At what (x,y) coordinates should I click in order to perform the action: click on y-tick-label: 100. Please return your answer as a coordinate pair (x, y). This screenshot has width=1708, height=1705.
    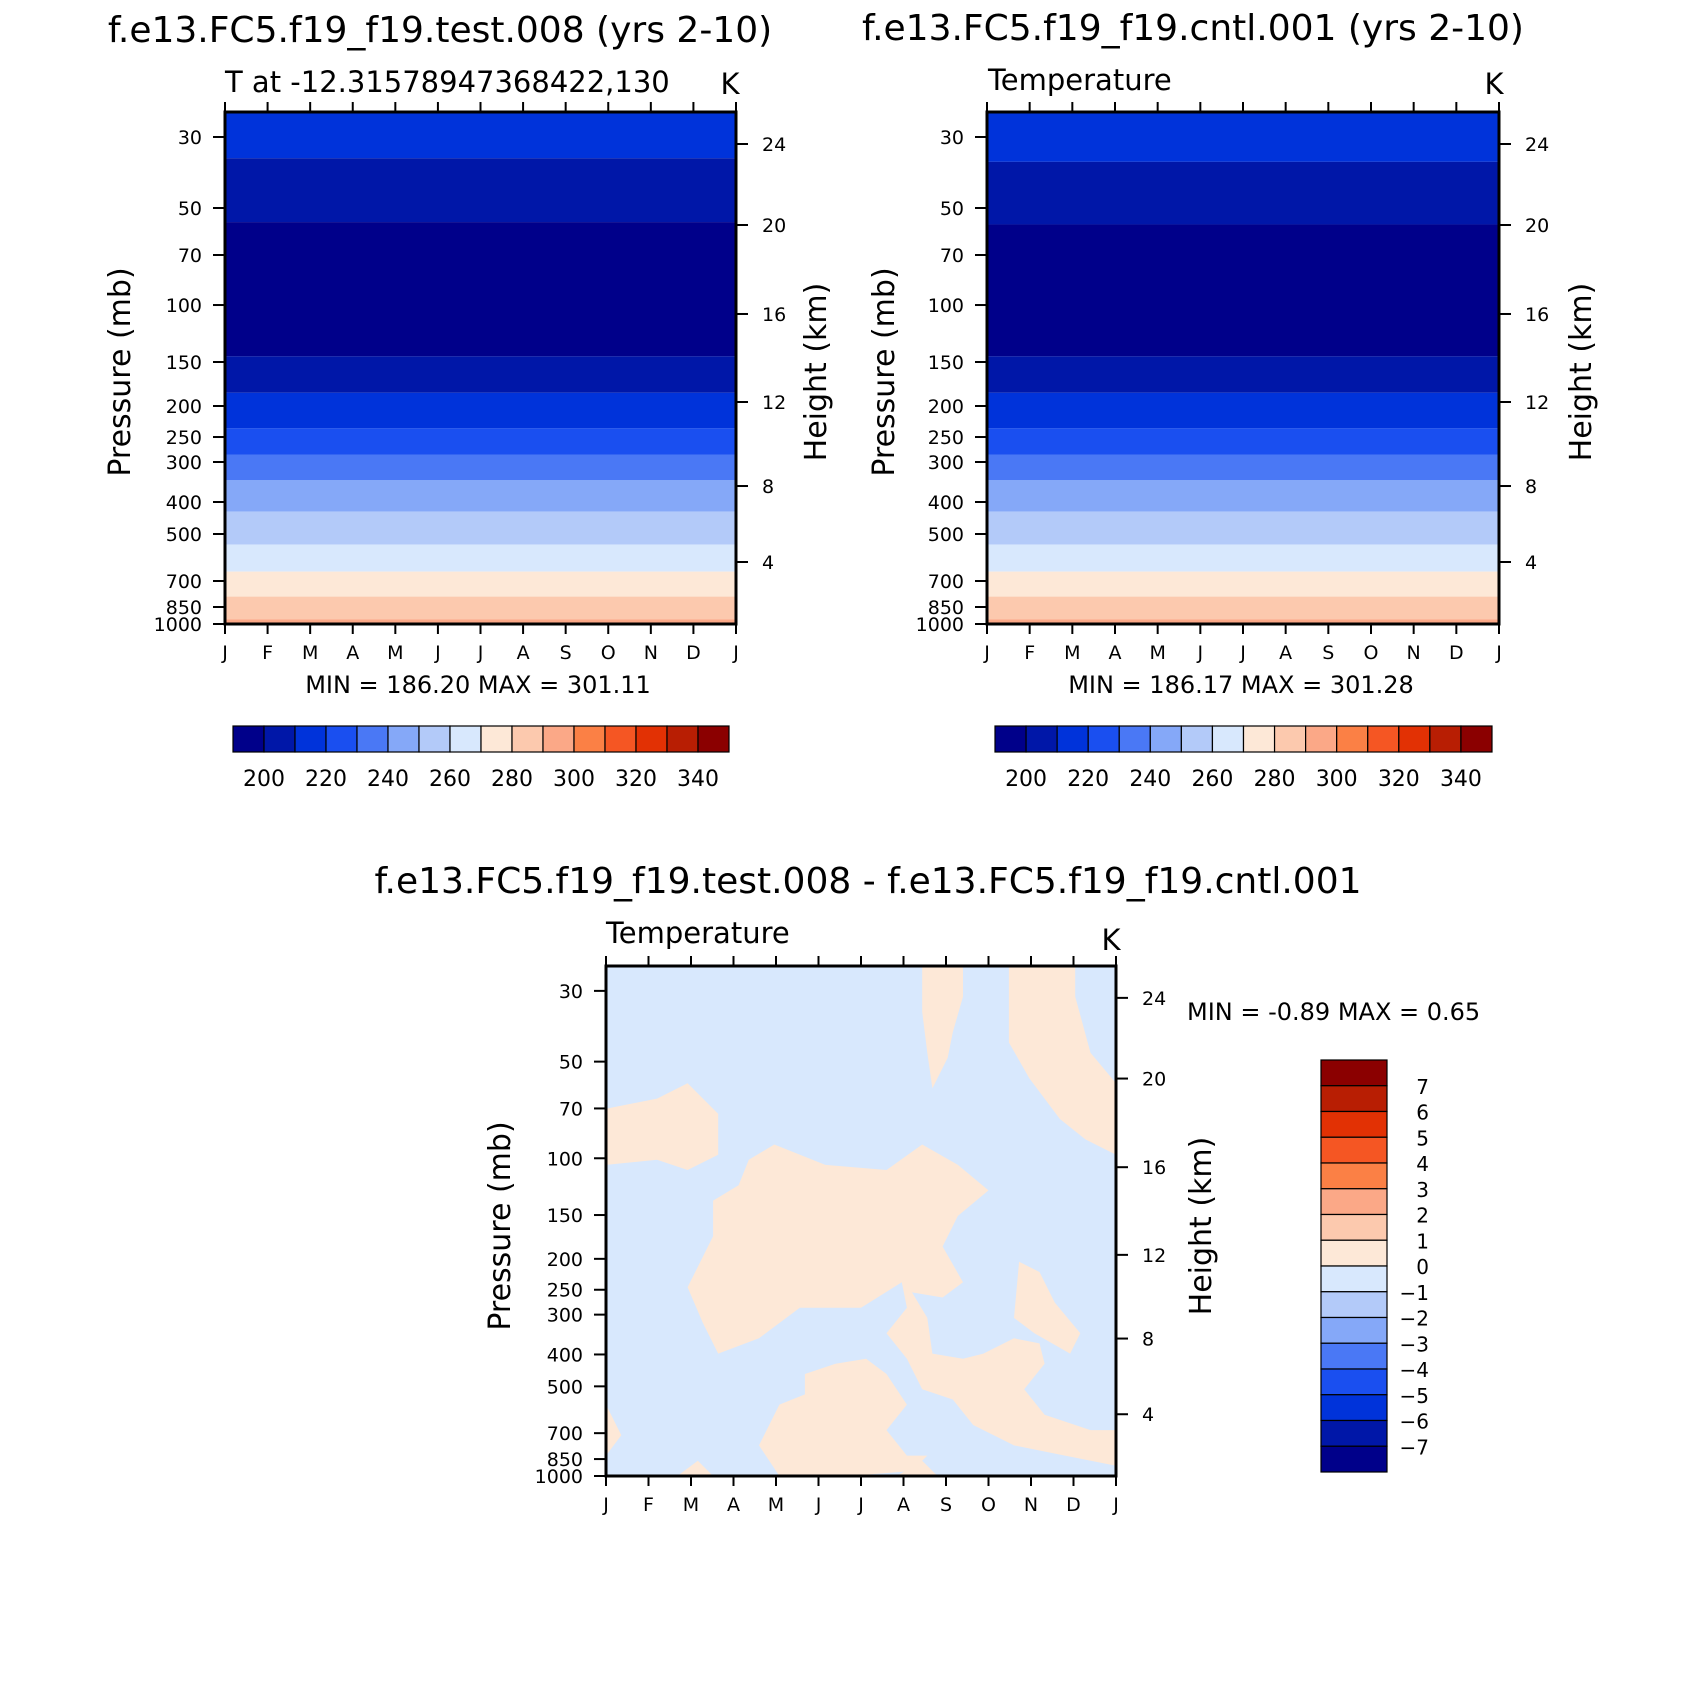
    Looking at the image, I should click on (946, 306).